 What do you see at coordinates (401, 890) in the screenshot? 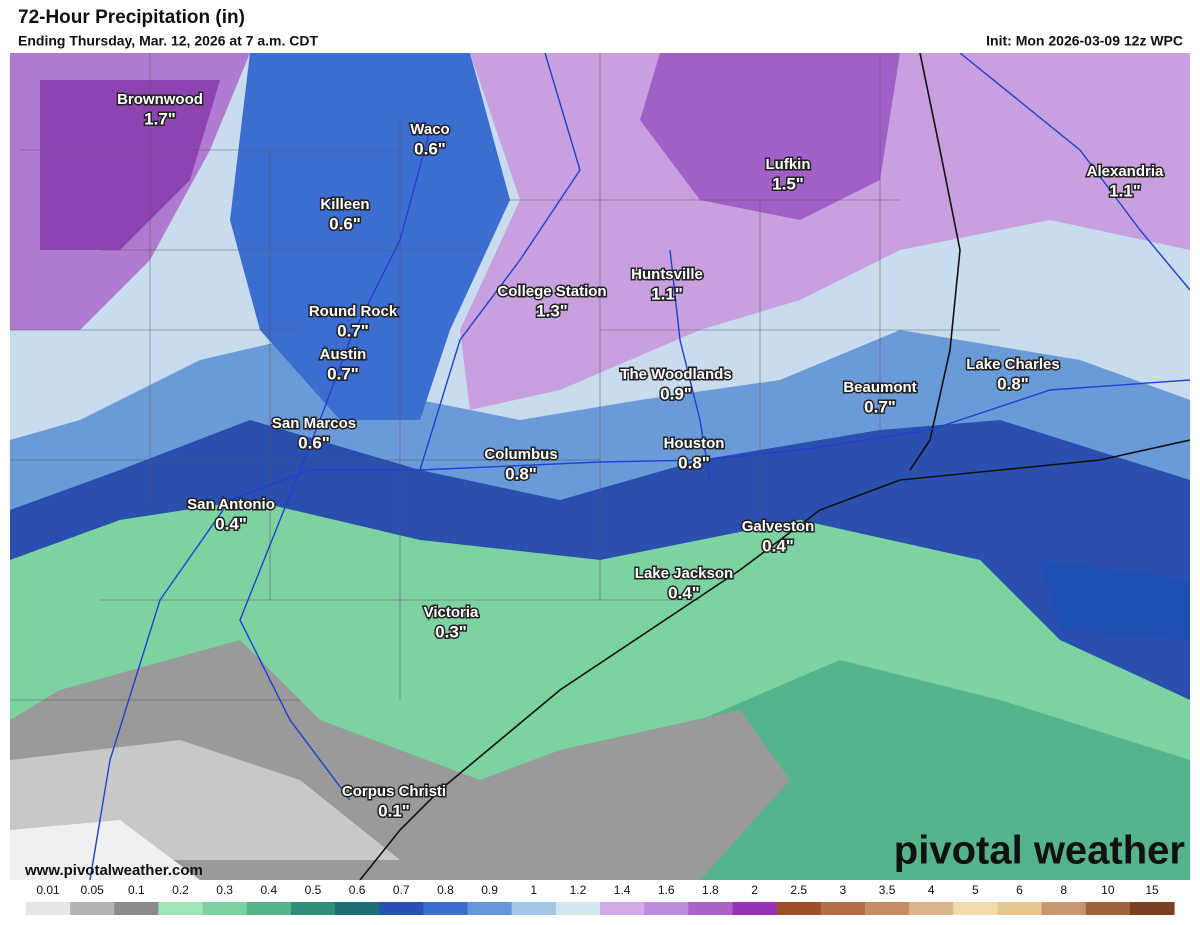
I see `legend-label: 0.7` at bounding box center [401, 890].